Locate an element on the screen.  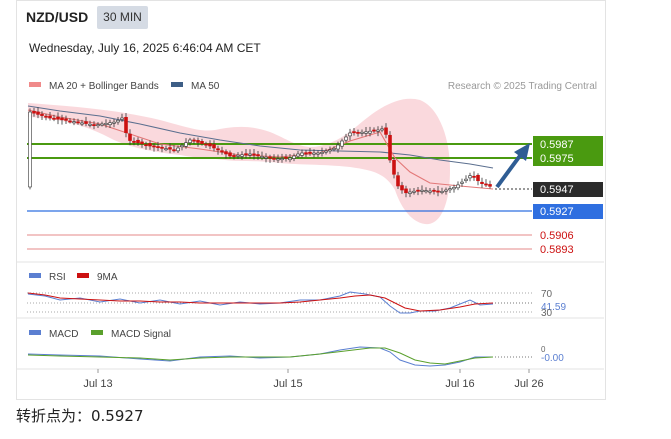
legend-rsi-label: RSI is located at coordinates (57, 277).